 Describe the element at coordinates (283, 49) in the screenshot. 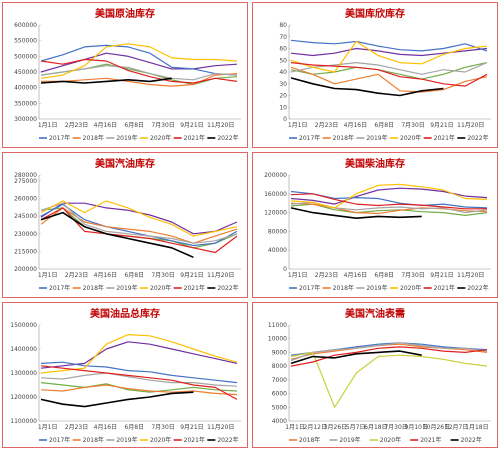

I see `y-tick-label: 60` at that location.